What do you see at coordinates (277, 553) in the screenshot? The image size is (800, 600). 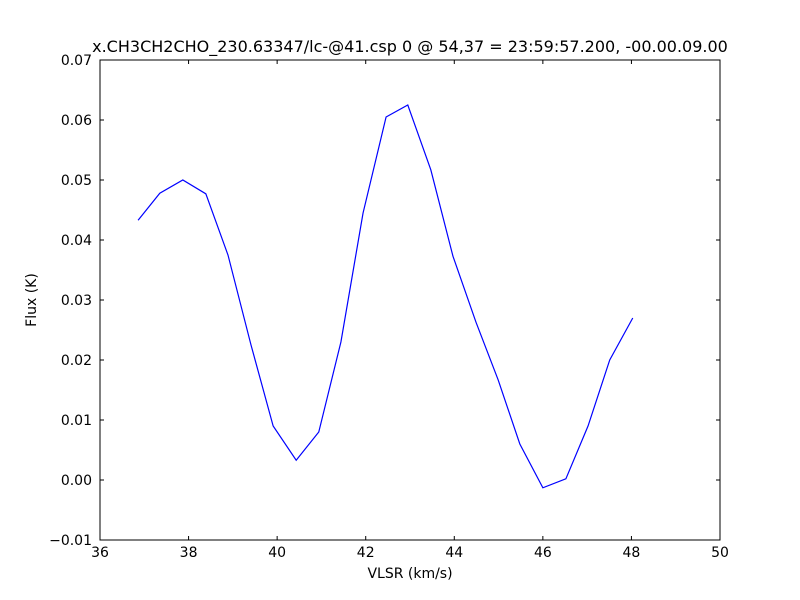 I see `x-tick-label: 40` at bounding box center [277, 553].